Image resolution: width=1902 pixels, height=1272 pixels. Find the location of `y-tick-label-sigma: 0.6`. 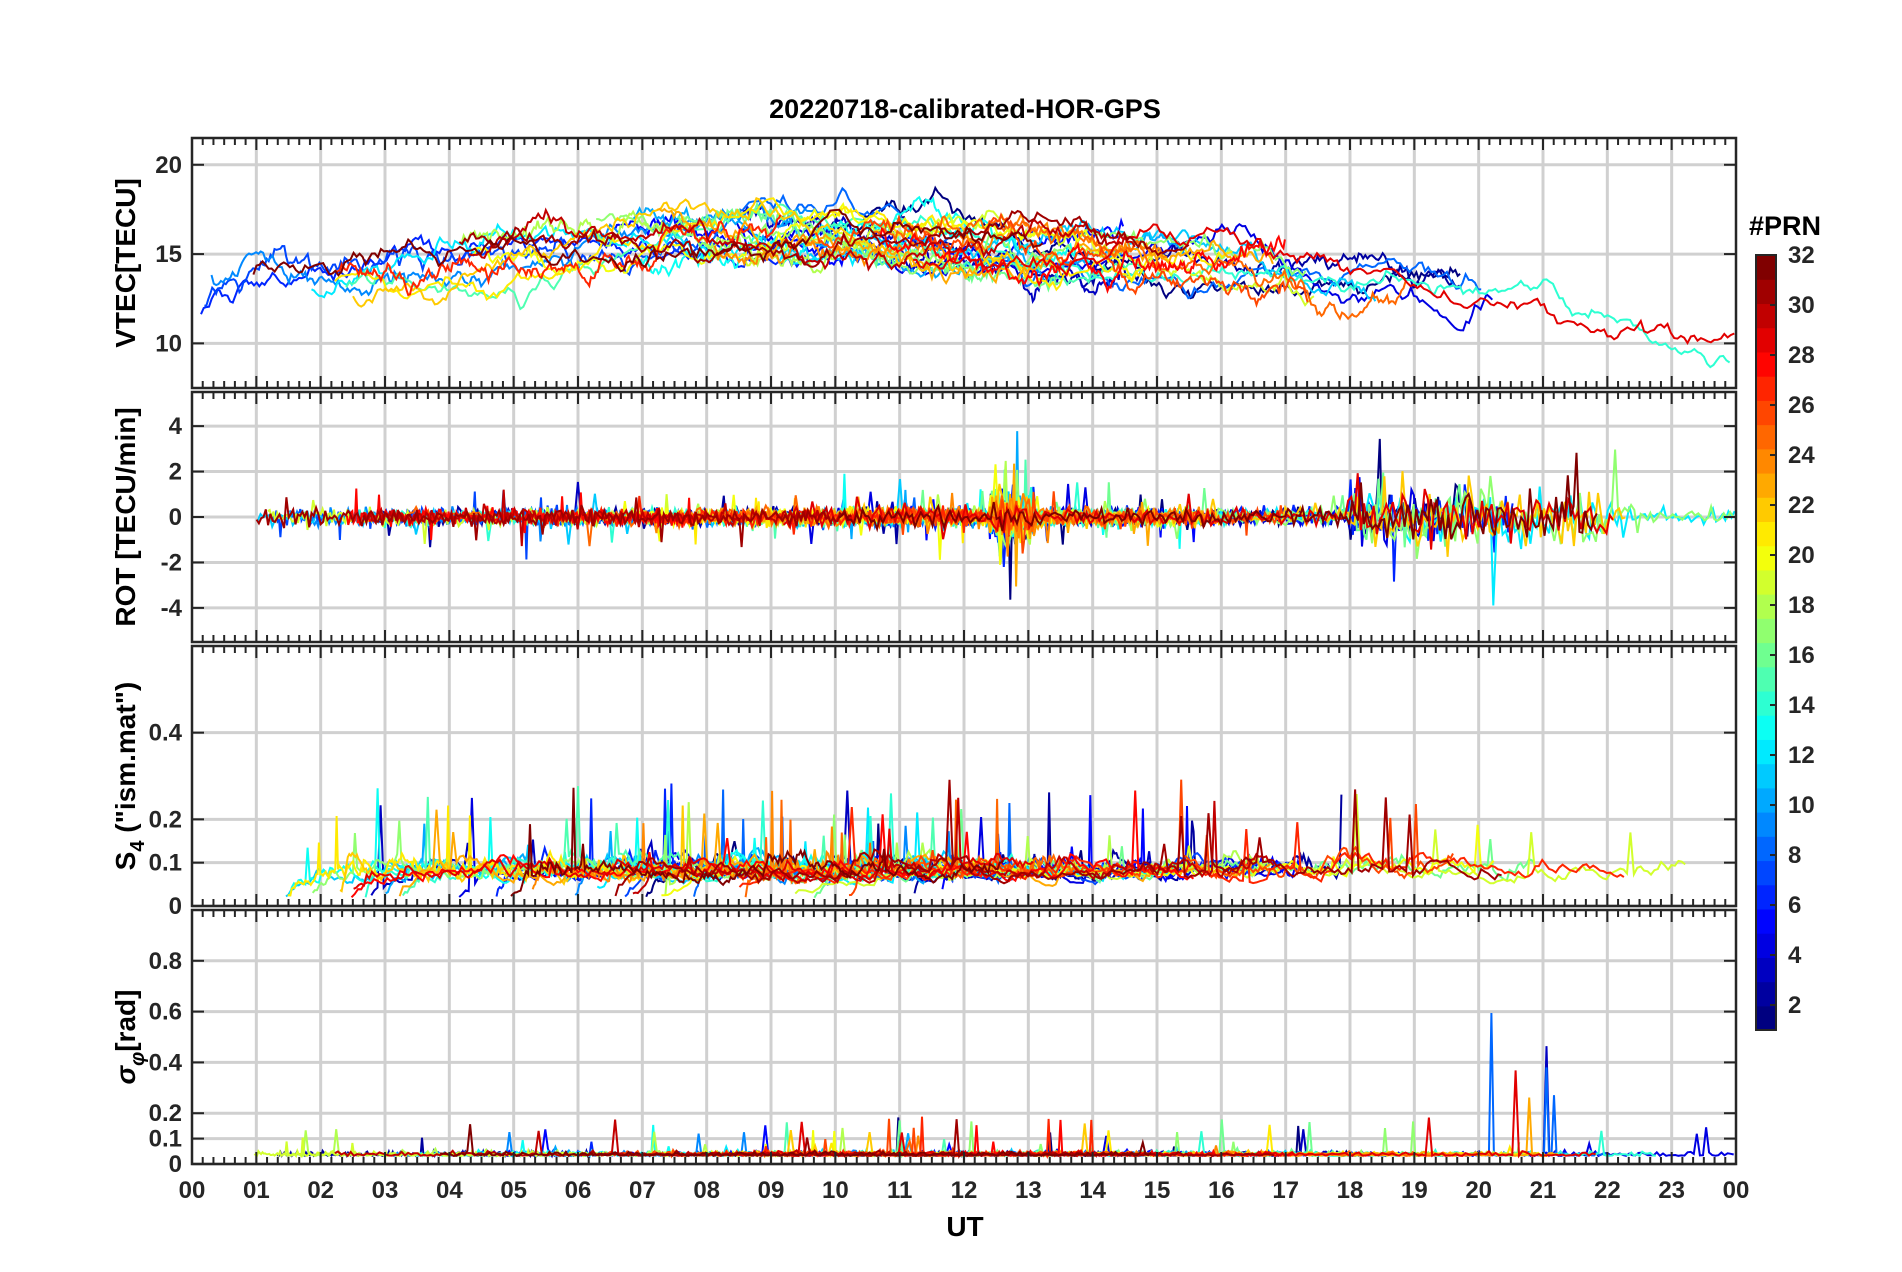

y-tick-label-sigma: 0.6 is located at coordinates (165, 1012).